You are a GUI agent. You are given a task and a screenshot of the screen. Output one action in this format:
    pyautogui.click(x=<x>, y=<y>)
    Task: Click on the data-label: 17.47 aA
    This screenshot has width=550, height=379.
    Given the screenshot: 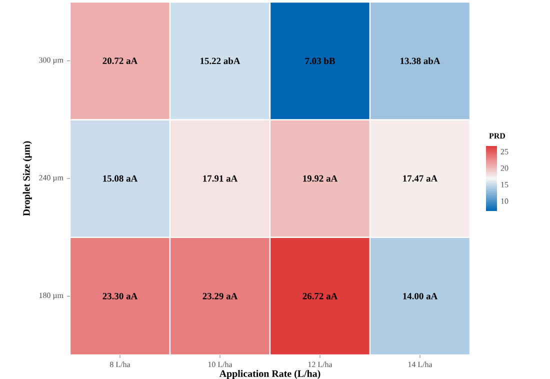 What is the action you would take?
    pyautogui.click(x=420, y=178)
    